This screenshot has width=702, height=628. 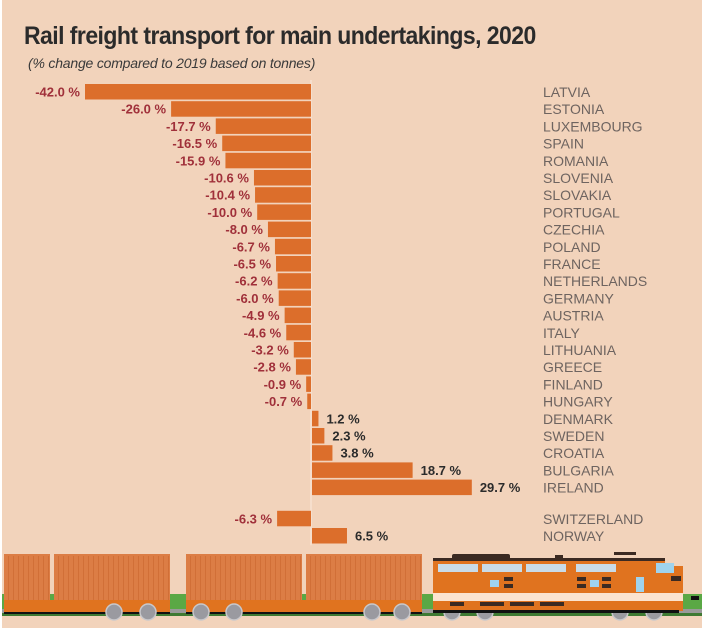 What do you see at coordinates (572, 367) in the screenshot?
I see `category-label: GREECE` at bounding box center [572, 367].